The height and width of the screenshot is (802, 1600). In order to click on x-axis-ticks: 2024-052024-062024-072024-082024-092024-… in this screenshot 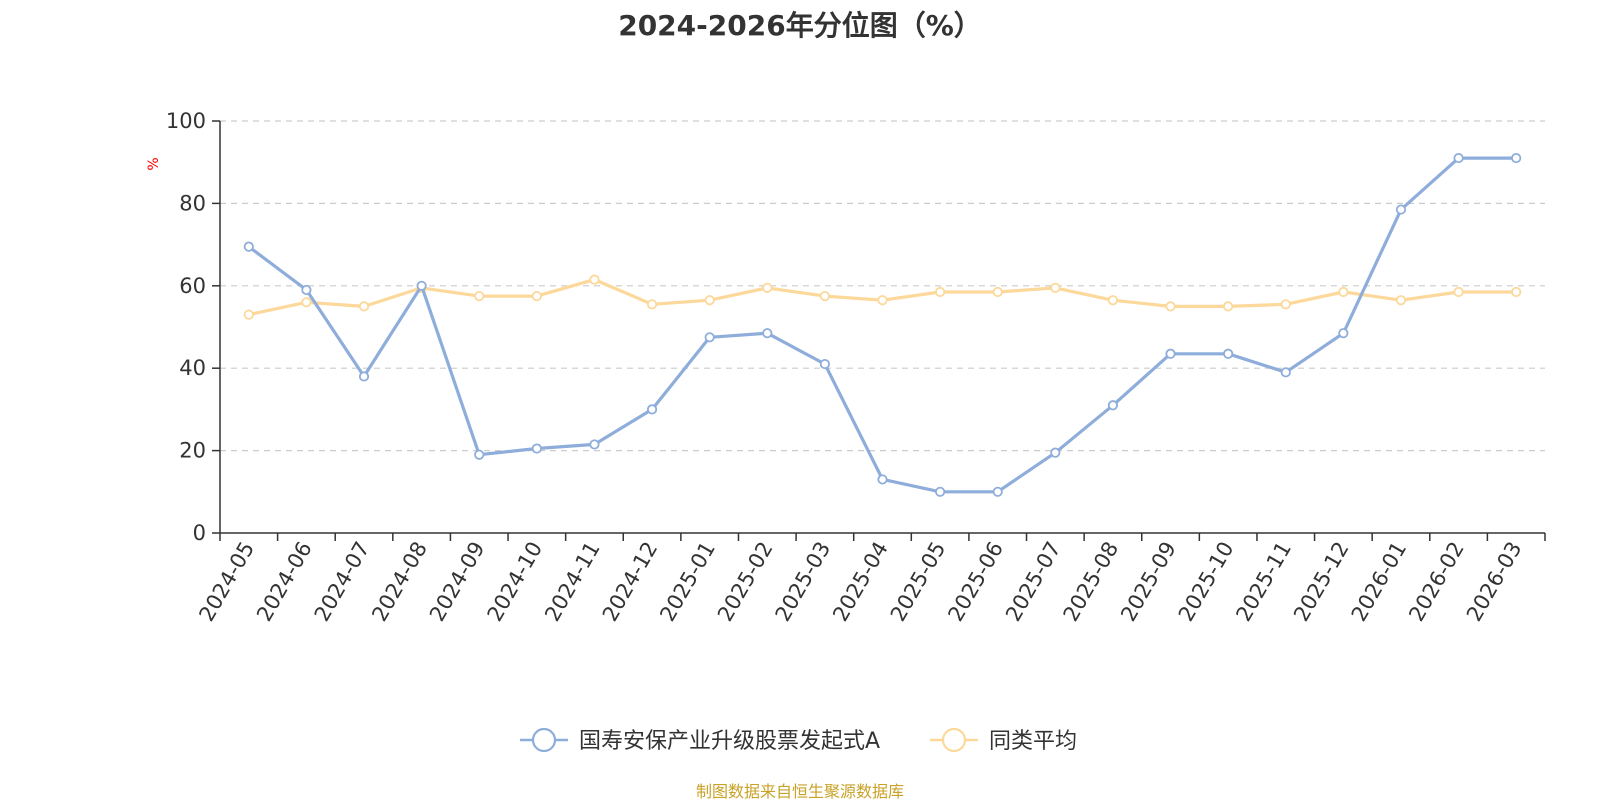, I will do `click(870, 579)`.